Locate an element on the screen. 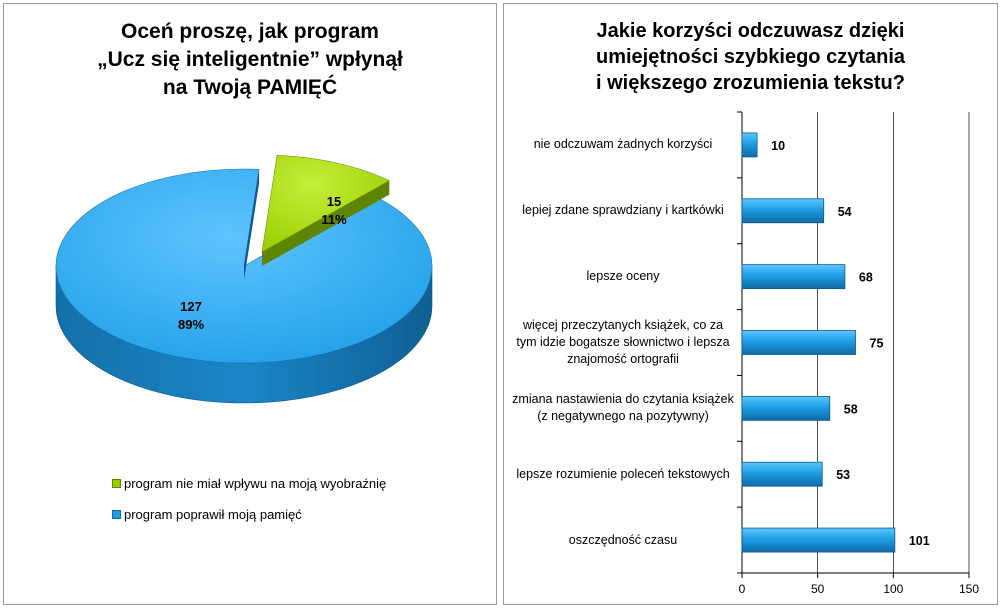 This screenshot has width=1001, height=610. legend-swatch-blue is located at coordinates (116, 514).